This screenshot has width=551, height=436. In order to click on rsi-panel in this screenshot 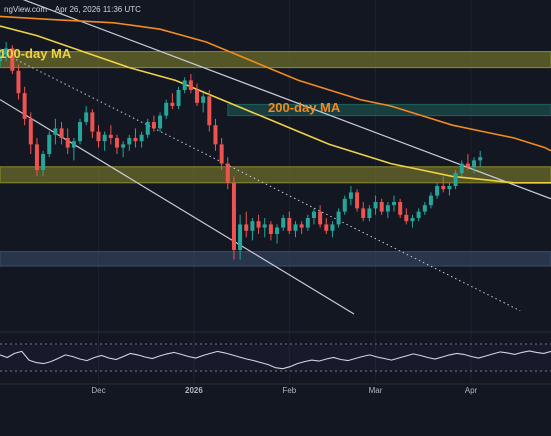, I will do `click(275, 351)`.